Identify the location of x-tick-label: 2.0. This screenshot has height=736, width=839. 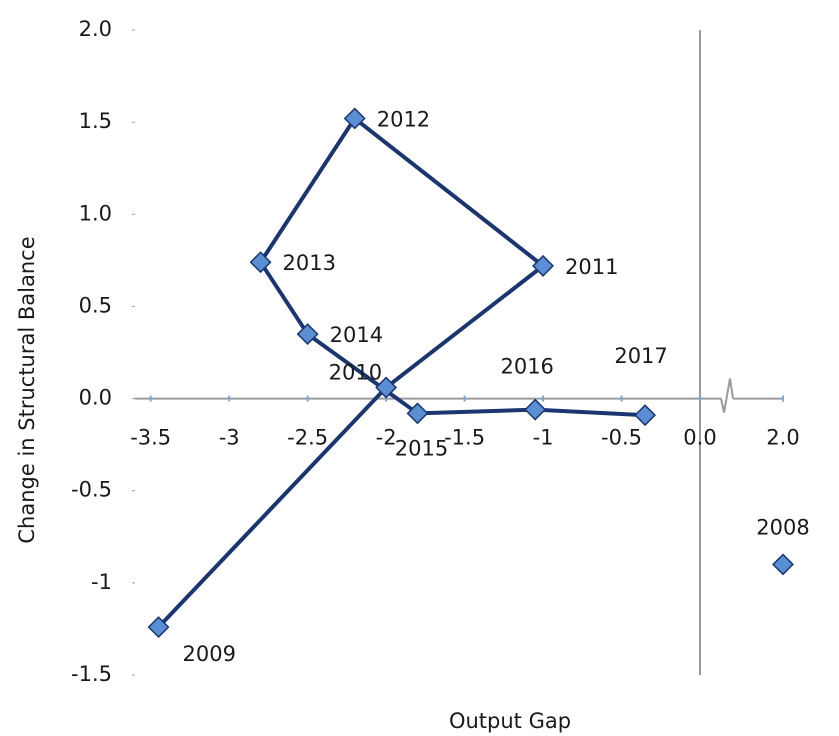
(782, 438).